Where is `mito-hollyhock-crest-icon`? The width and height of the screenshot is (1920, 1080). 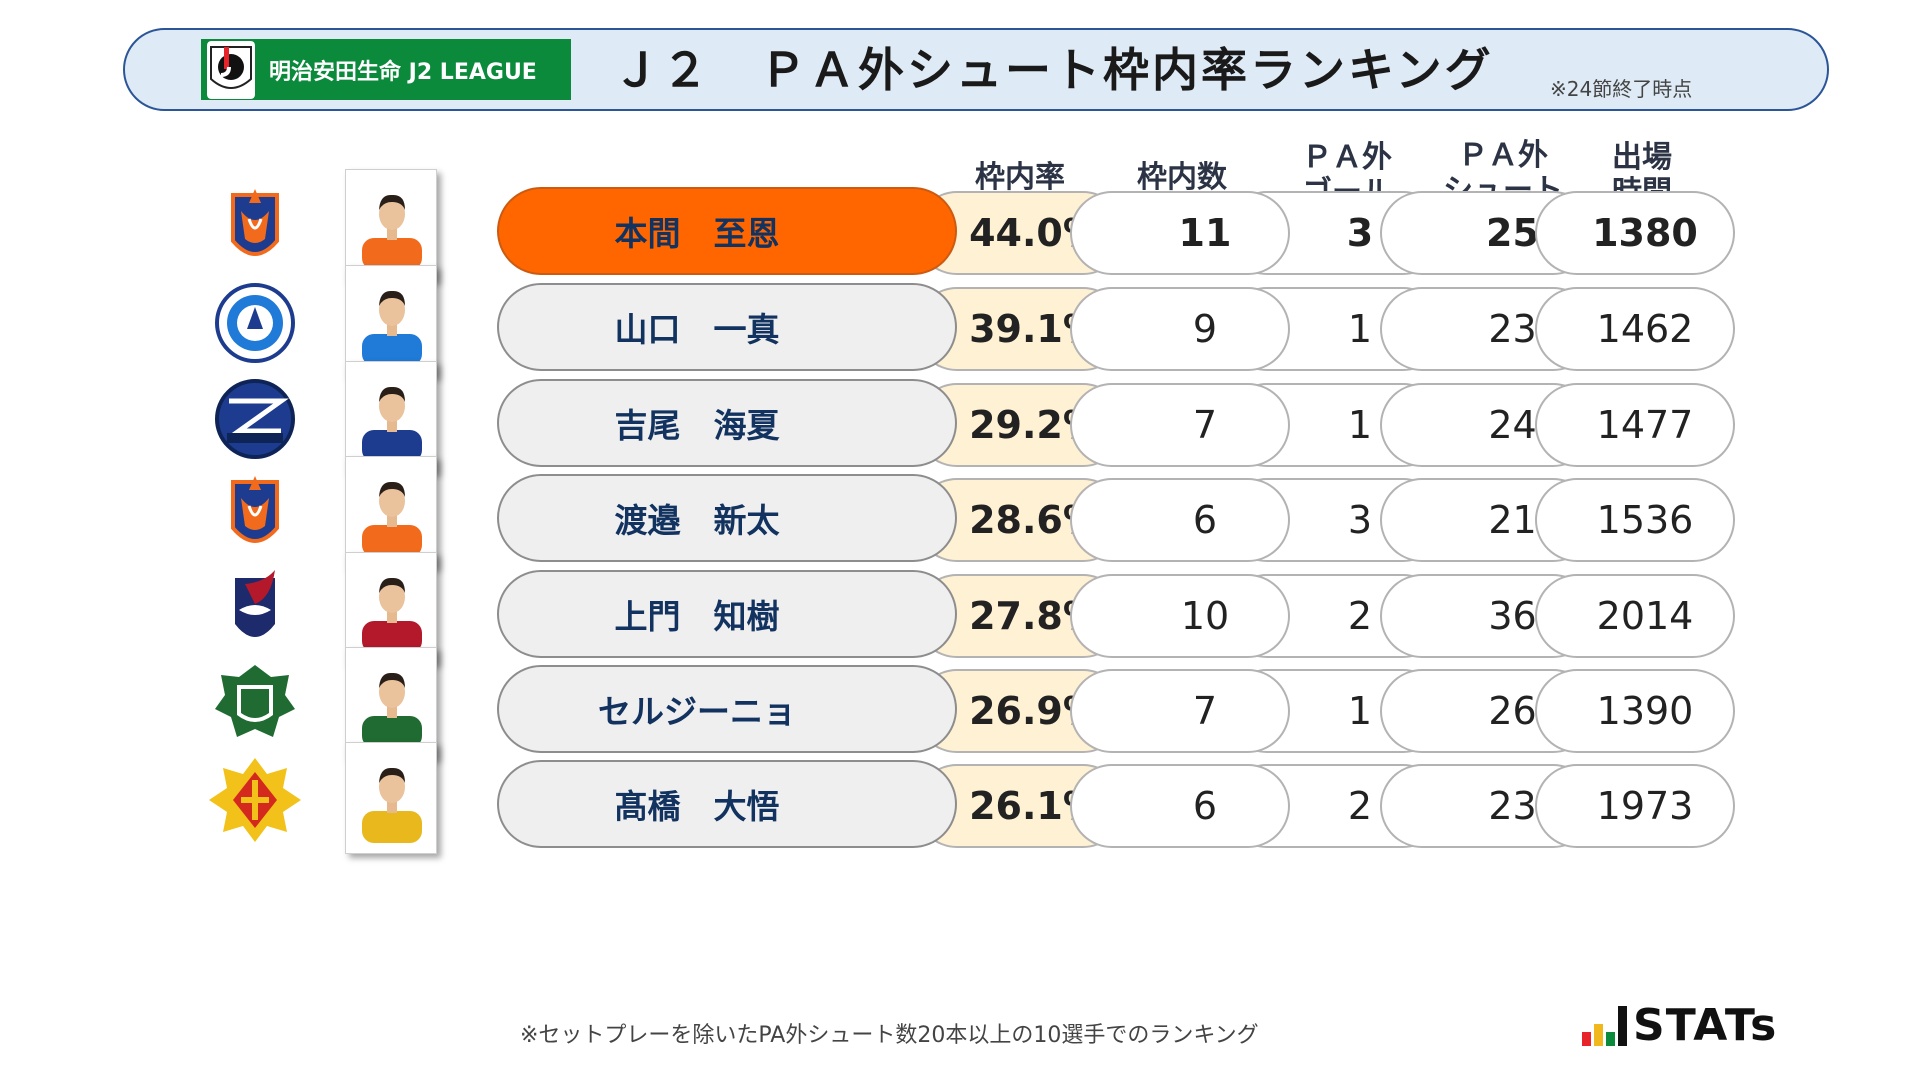 mito-hollyhock-crest-icon is located at coordinates (255, 323).